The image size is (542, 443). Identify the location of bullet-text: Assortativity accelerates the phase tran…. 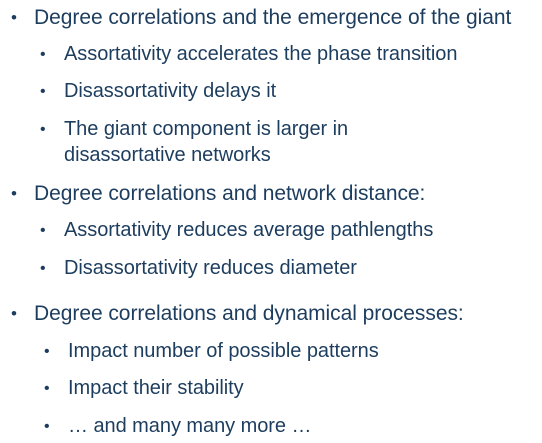
(261, 54).